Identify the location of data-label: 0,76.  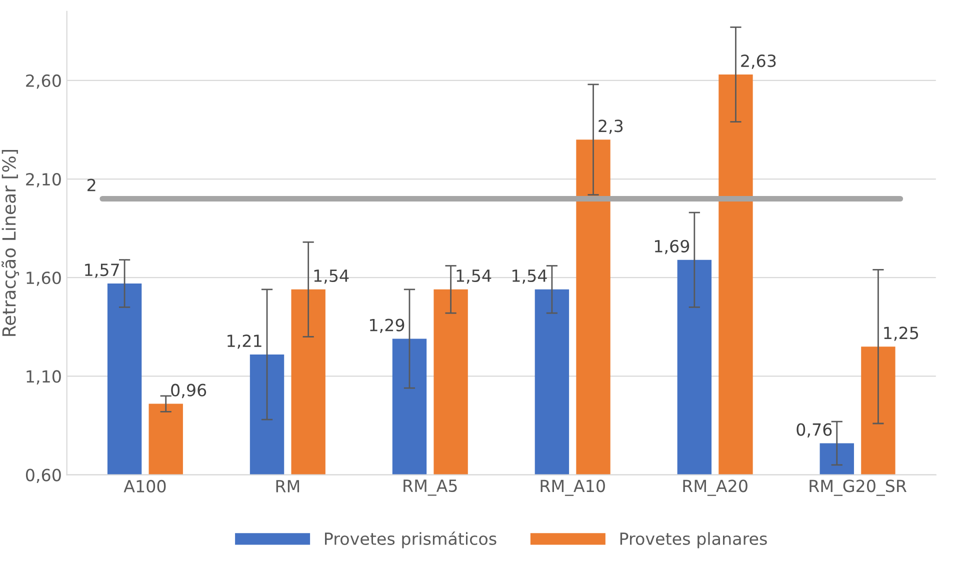
(814, 430).